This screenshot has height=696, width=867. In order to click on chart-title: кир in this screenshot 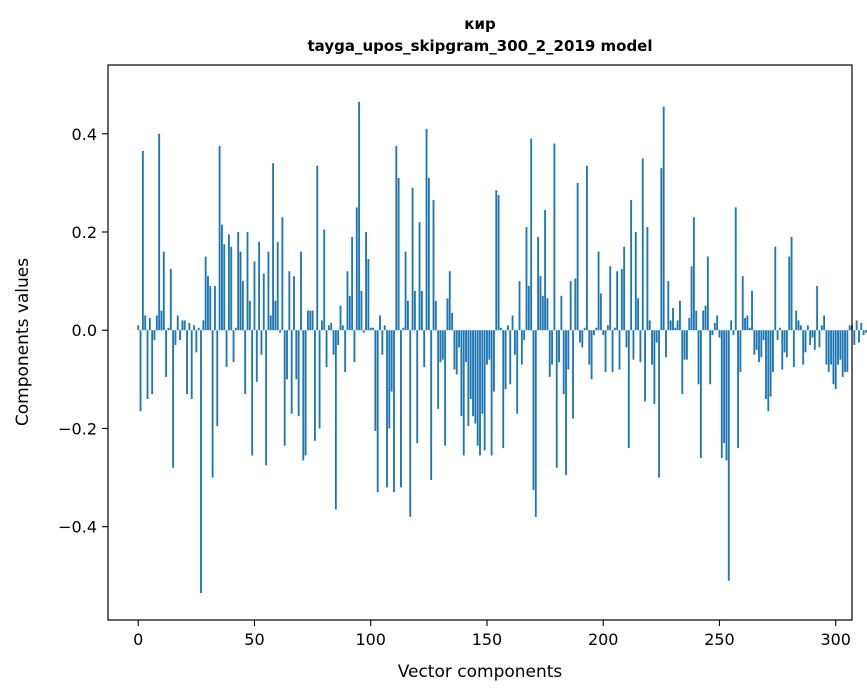, I will do `click(480, 24)`.